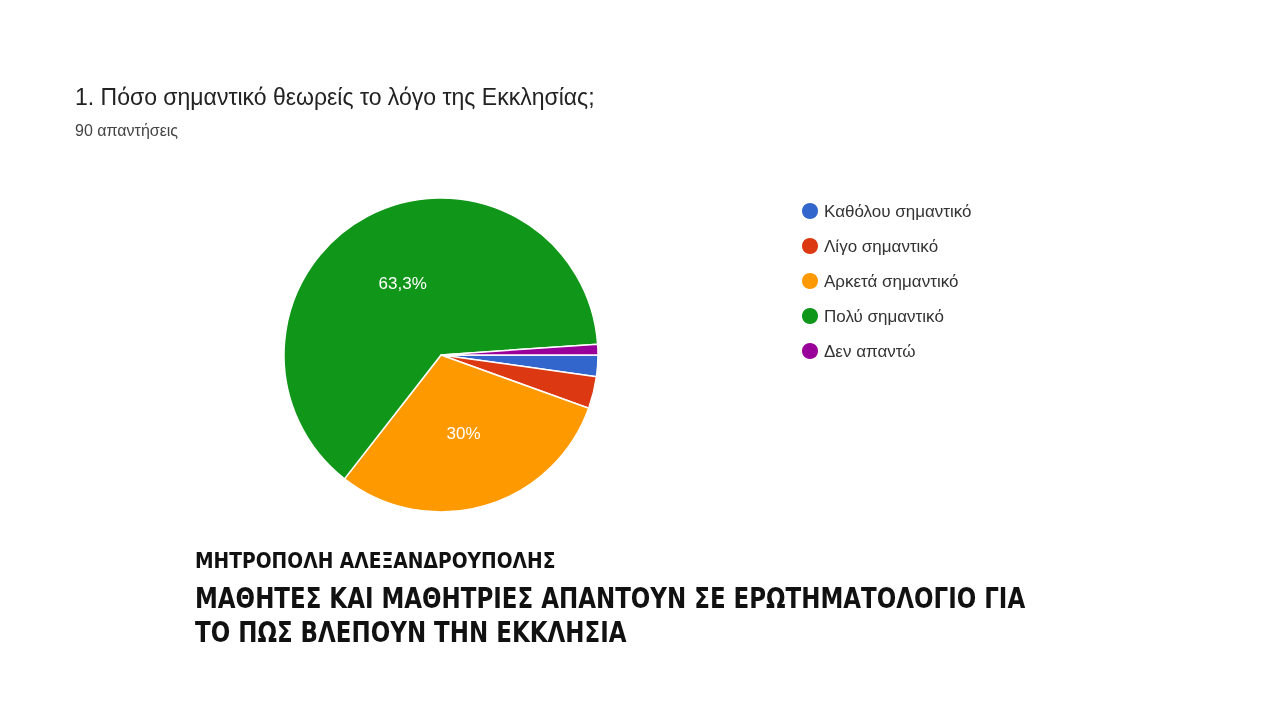 This screenshot has height=720, width=1280. What do you see at coordinates (870, 351) in the screenshot?
I see `legend-label: Δεν απαντώ` at bounding box center [870, 351].